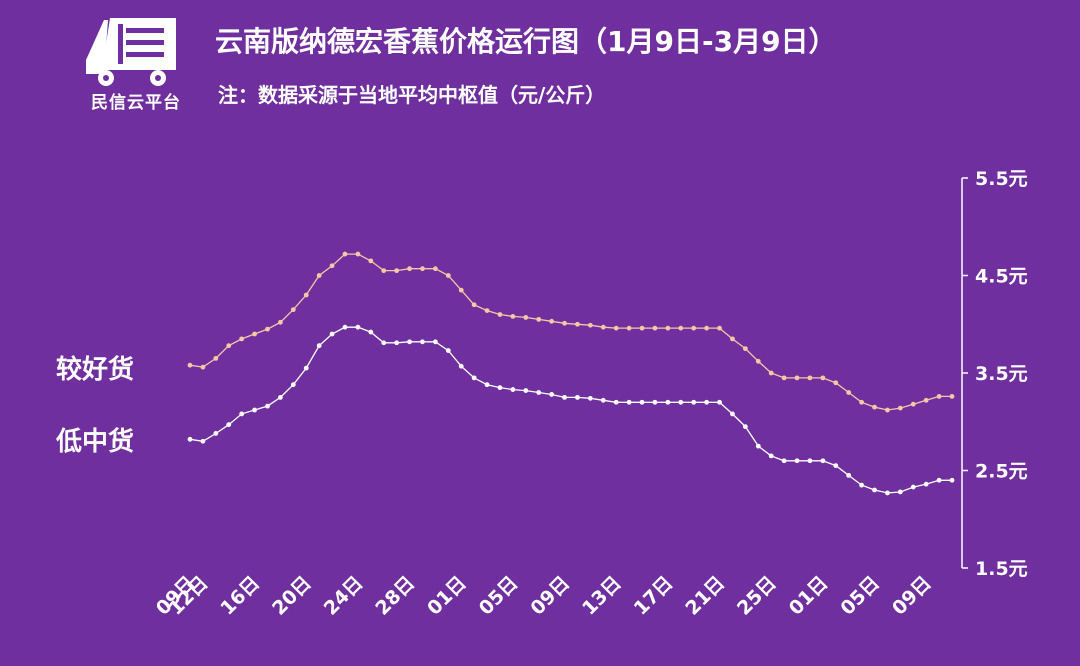 Image resolution: width=1080 pixels, height=666 pixels. Describe the element at coordinates (602, 596) in the screenshot. I see `x-tick-label: 13日` at that location.